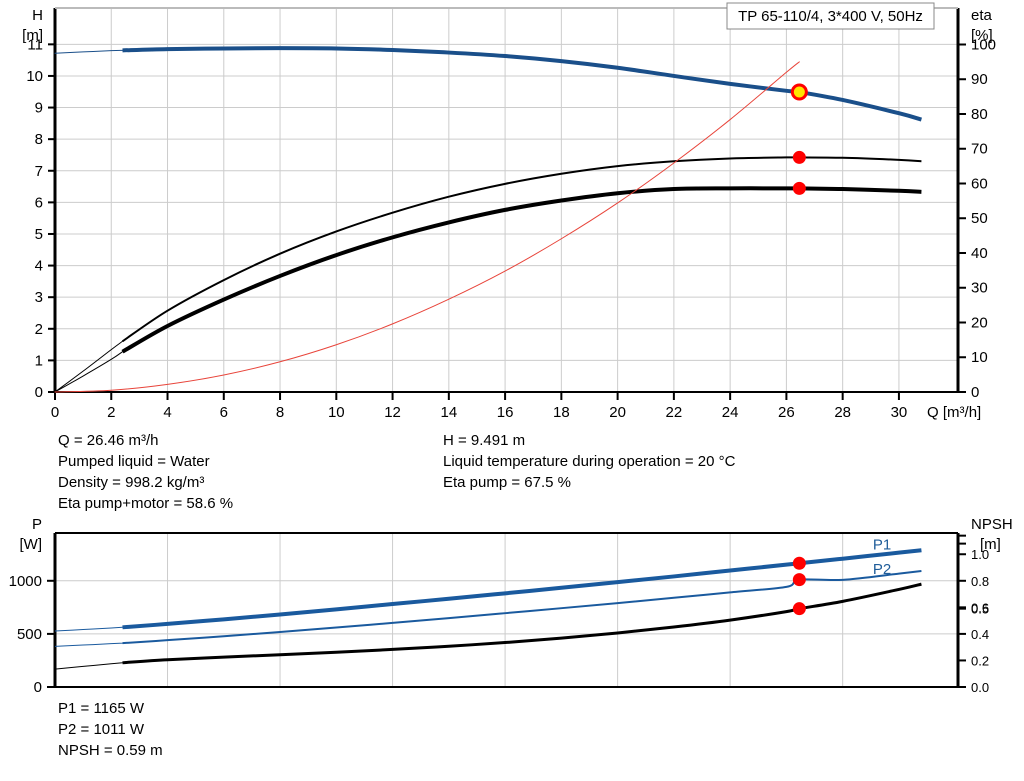  What do you see at coordinates (479, 406) in the screenshot?
I see `x-axis-ticks: 0 2 4 6 8 10 12 14 16 18 20 22 24 26 28 30` at bounding box center [479, 406].